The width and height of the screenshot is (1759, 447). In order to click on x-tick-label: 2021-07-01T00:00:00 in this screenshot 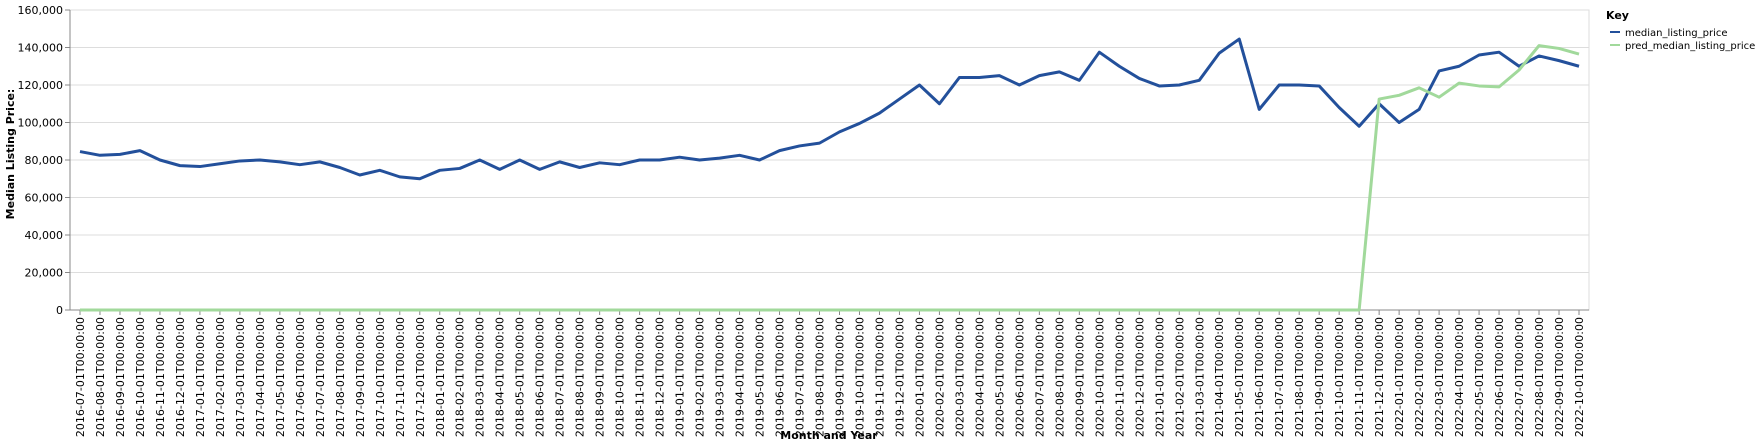, I will do `click(1279, 377)`.